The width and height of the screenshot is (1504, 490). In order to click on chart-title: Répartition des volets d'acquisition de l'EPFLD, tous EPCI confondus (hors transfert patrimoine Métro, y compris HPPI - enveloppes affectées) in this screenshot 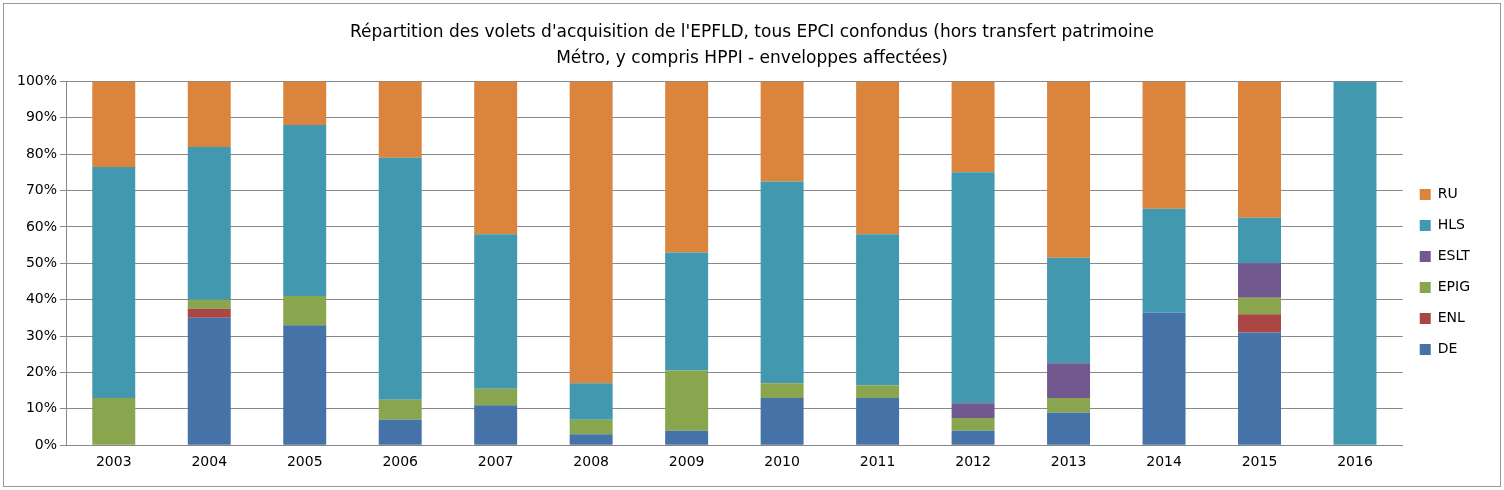, I will do `click(752, 44)`.